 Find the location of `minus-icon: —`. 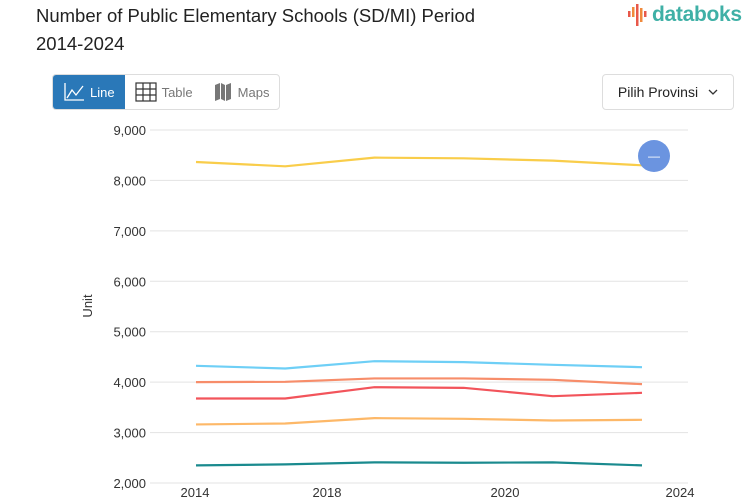

minus-icon: — is located at coordinates (654, 156).